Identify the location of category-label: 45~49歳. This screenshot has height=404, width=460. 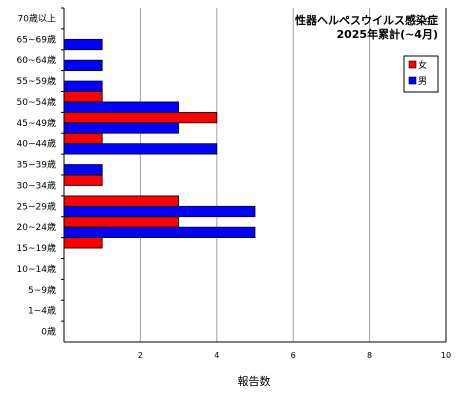
(36, 123).